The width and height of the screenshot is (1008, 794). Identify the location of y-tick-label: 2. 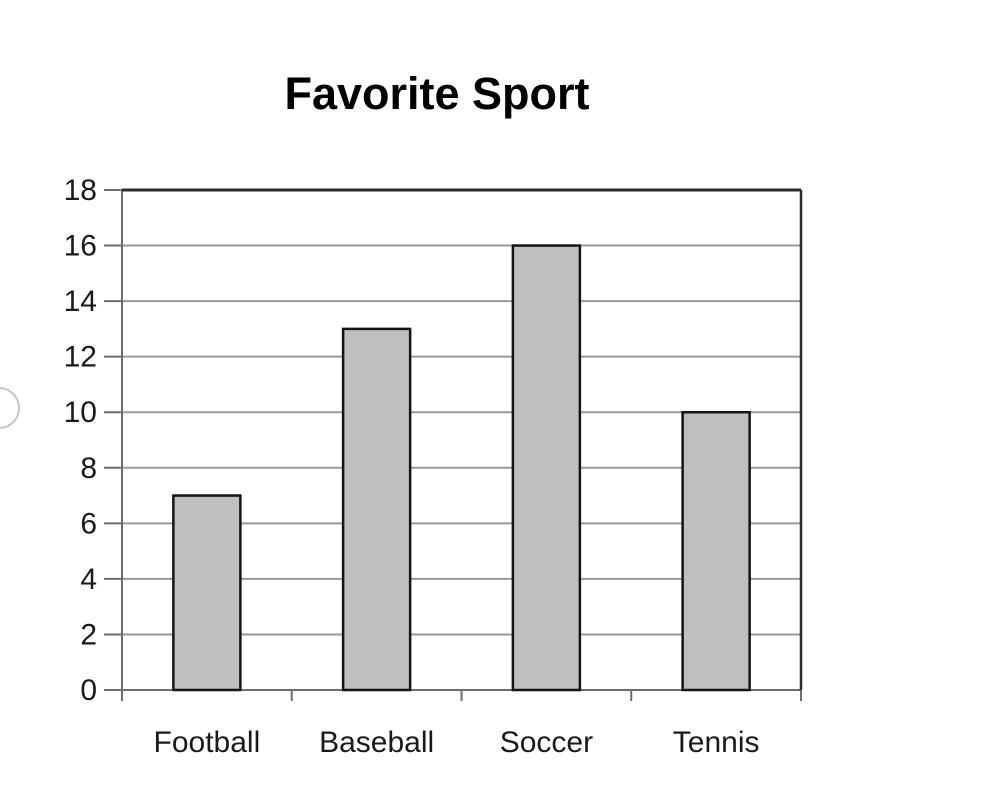
(88, 634).